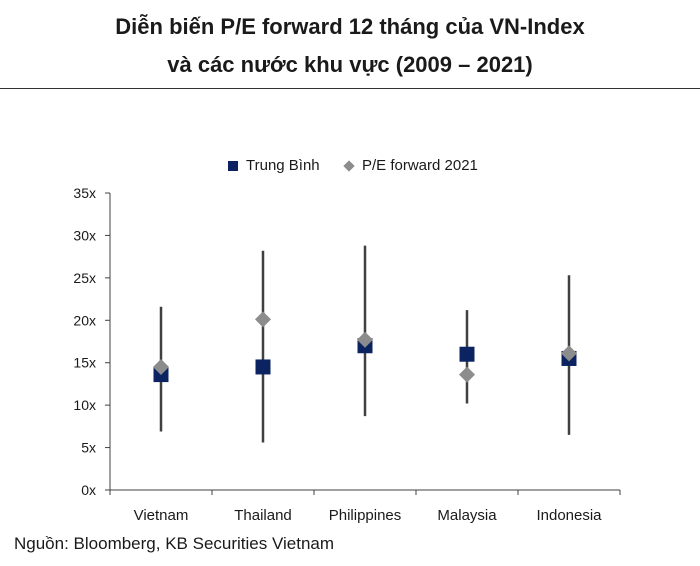 Image resolution: width=700 pixels, height=566 pixels. I want to click on legend-square-marker, so click(233, 165).